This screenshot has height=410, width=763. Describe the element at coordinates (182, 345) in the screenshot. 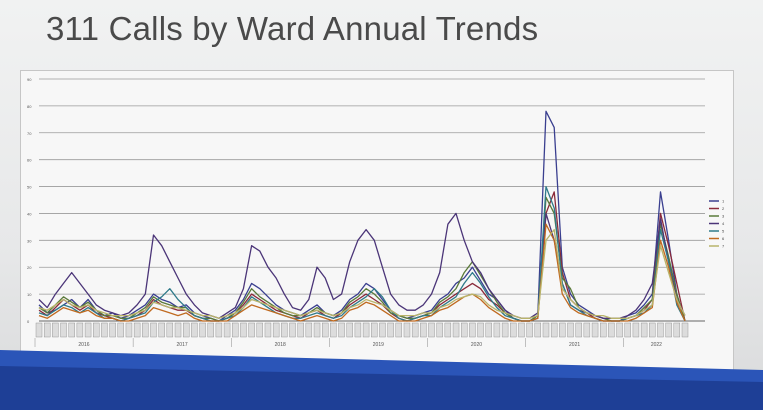

I see `x-year-label: 2017` at that location.